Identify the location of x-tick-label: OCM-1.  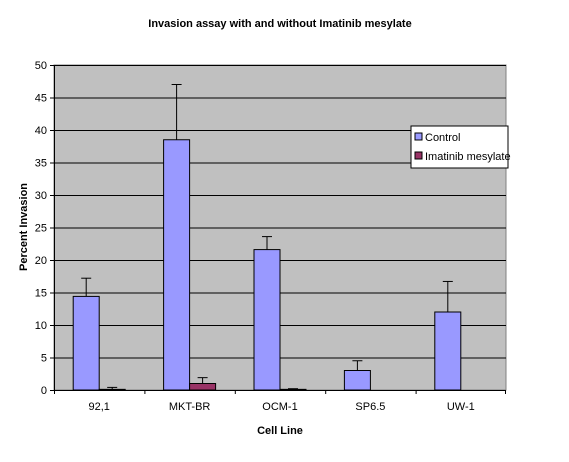
(279, 407).